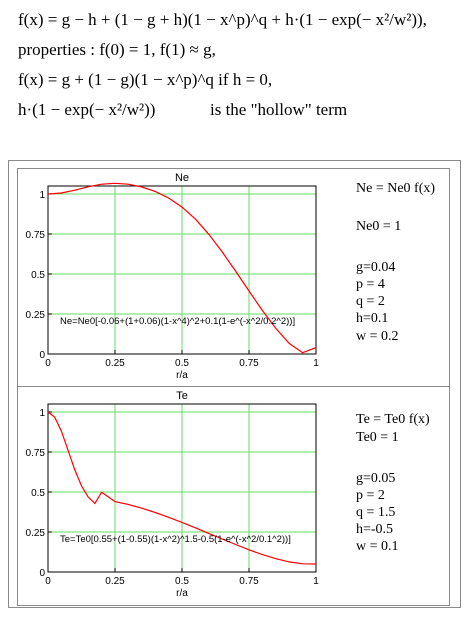  Describe the element at coordinates (377, 336) in the screenshot. I see `ne-param-w: w = 0.2` at that location.